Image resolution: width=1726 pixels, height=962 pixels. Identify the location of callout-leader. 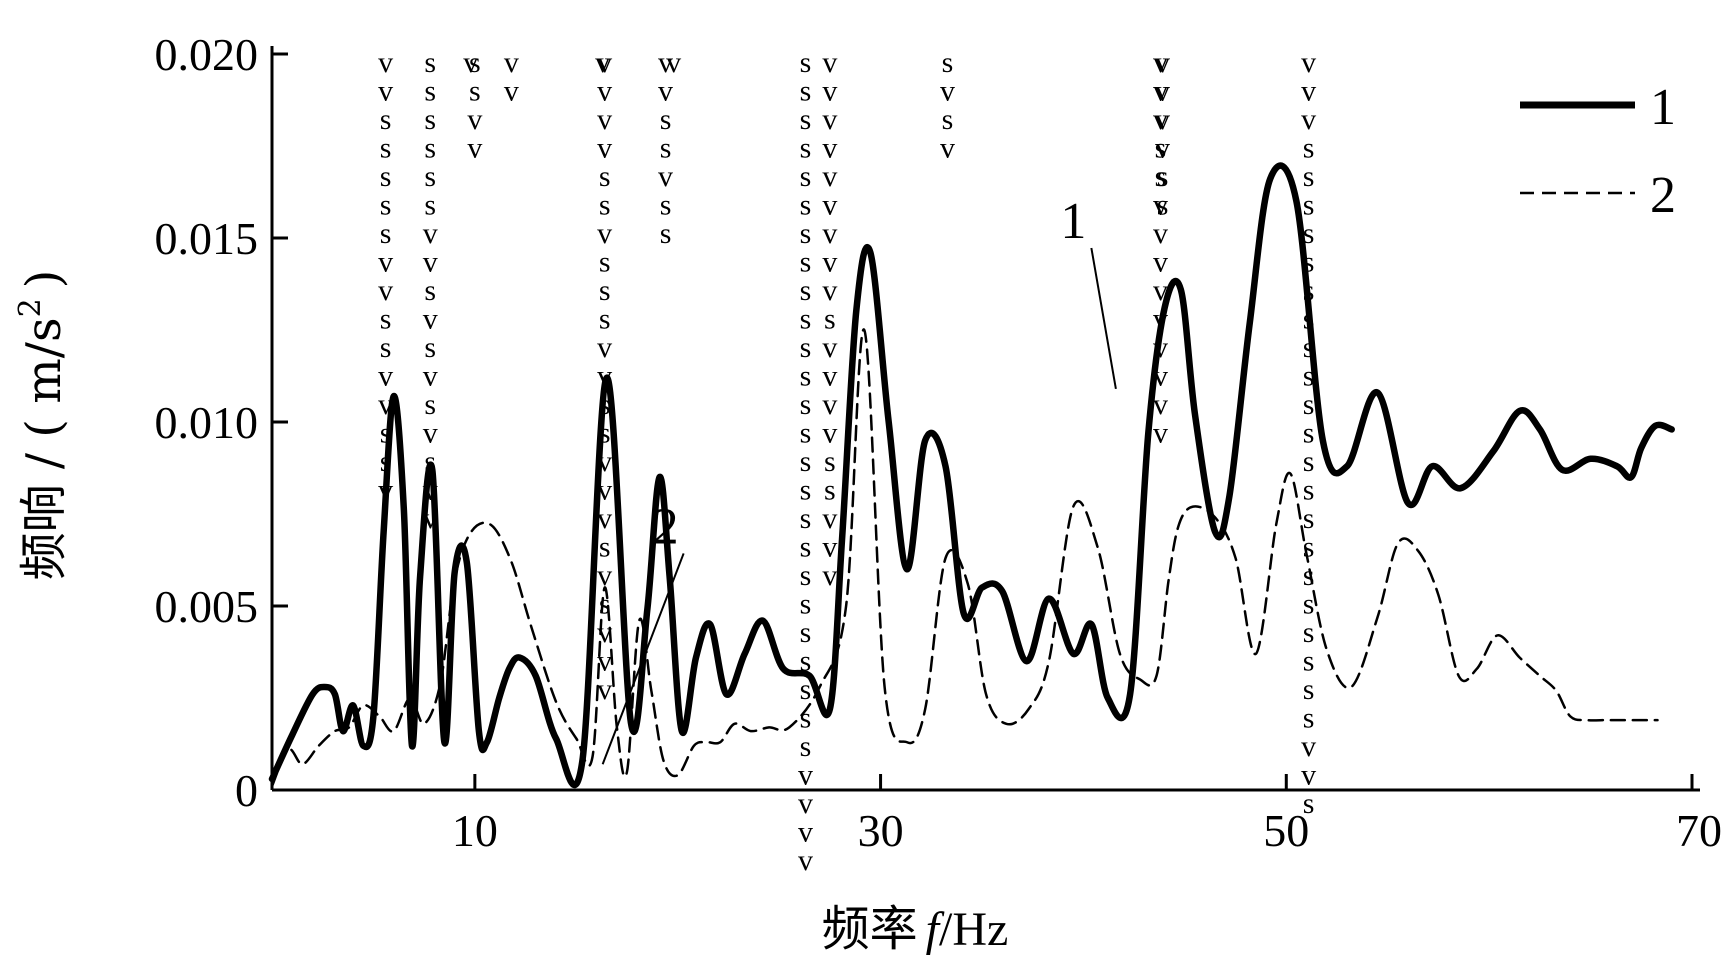
(643, 659).